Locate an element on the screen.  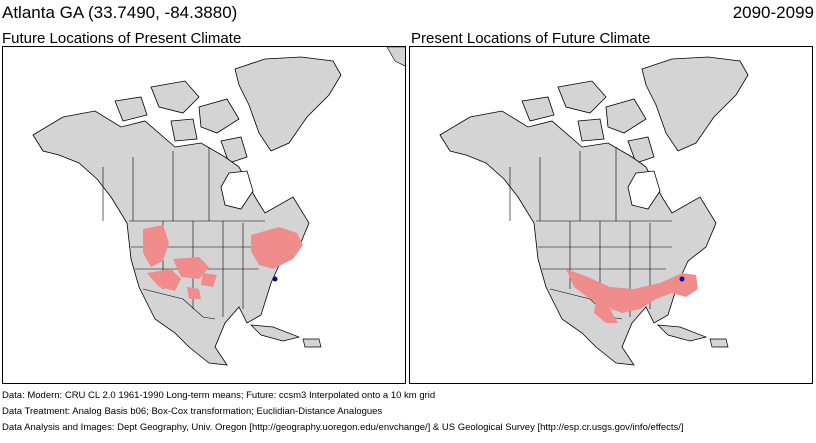
top-right-patch is located at coordinates (395, 57).